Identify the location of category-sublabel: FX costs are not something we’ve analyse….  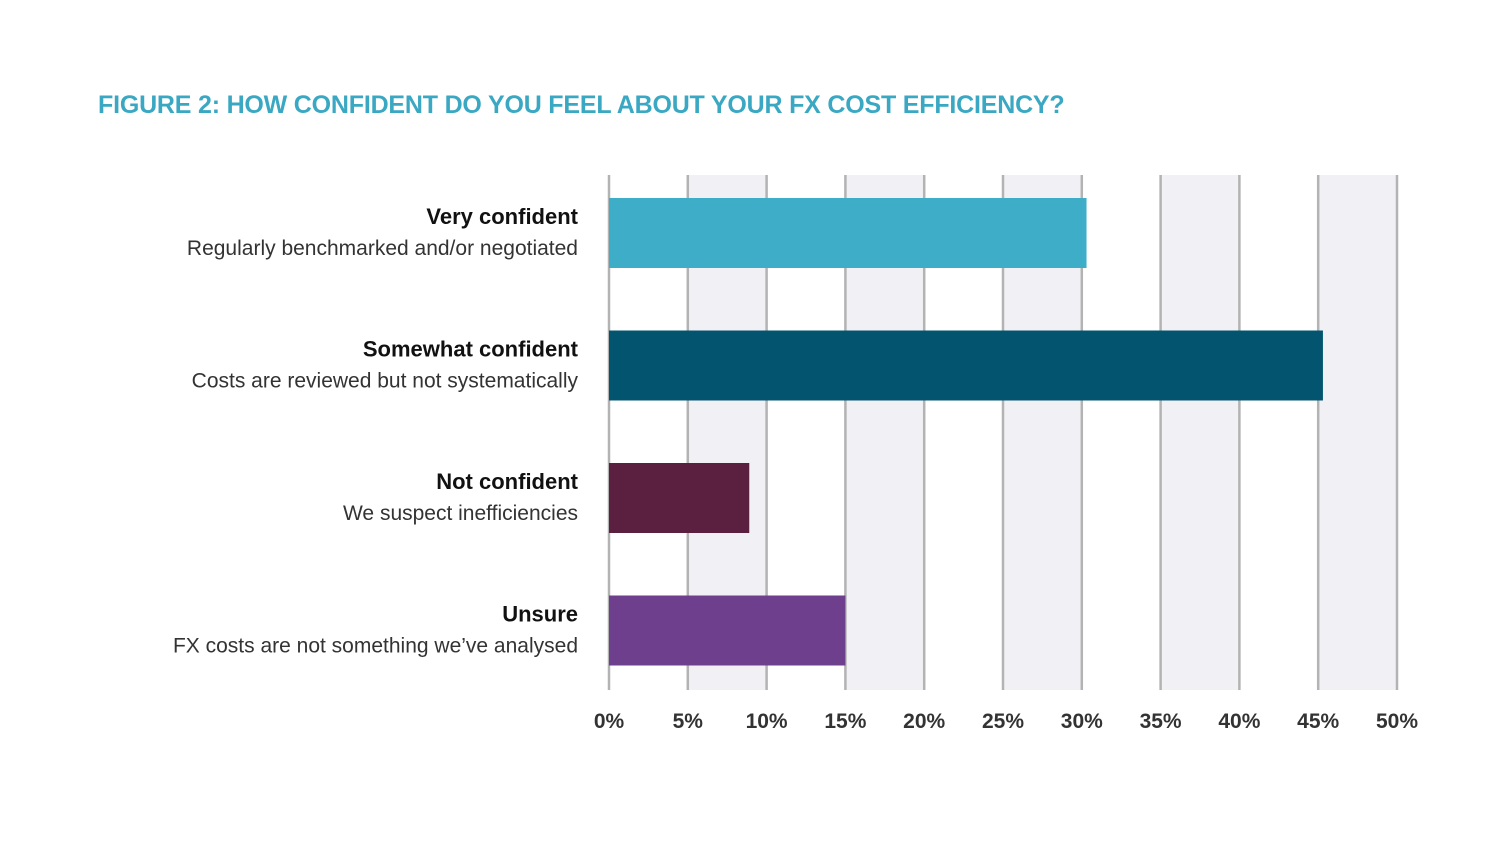
(375, 646).